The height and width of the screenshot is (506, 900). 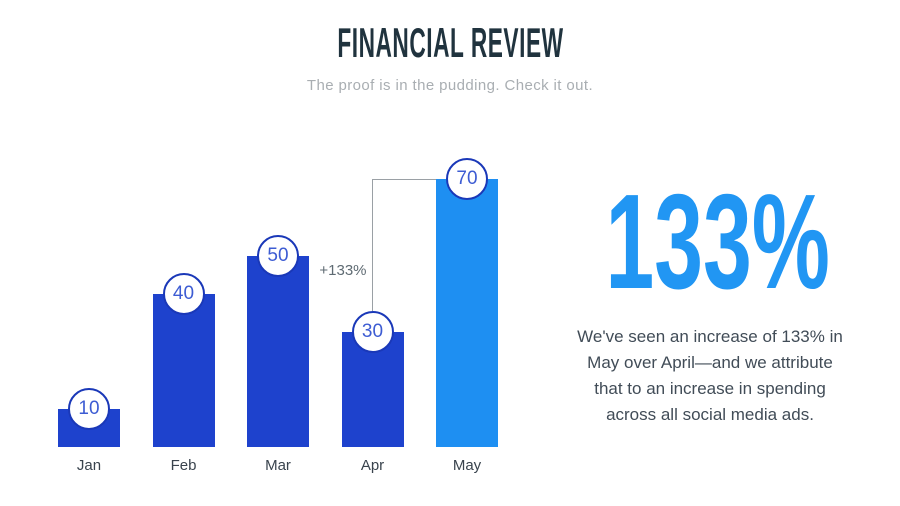 I want to click on annotation-horizontal-line, so click(x=403, y=179).